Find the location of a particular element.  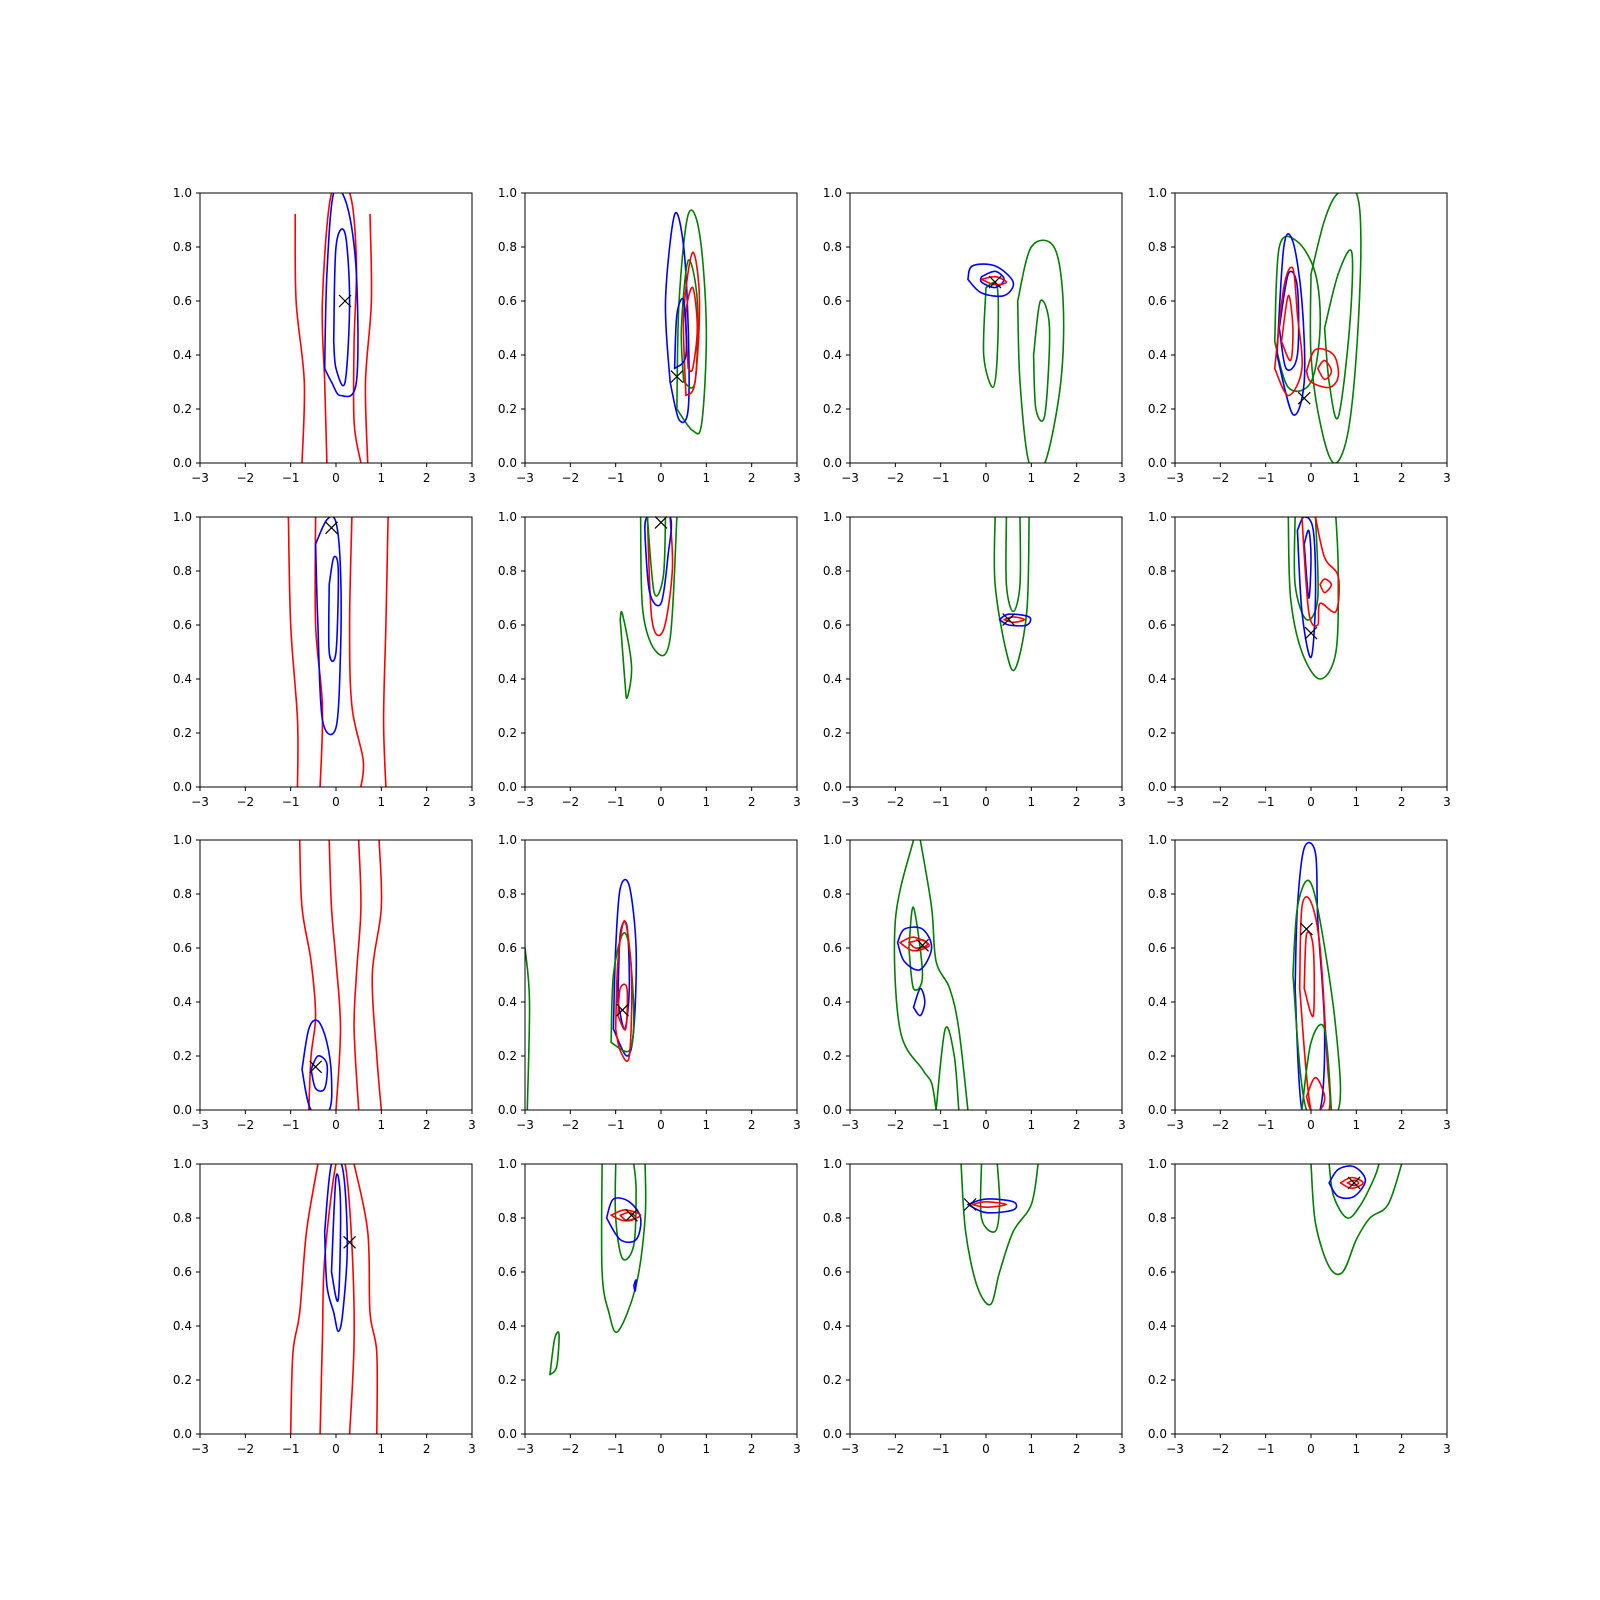

subplot-4-3: −3 −2 −1 0 1 2 3 0.0 0.2 0.4 0.6 0.8 1.0 is located at coordinates (974, 1306).